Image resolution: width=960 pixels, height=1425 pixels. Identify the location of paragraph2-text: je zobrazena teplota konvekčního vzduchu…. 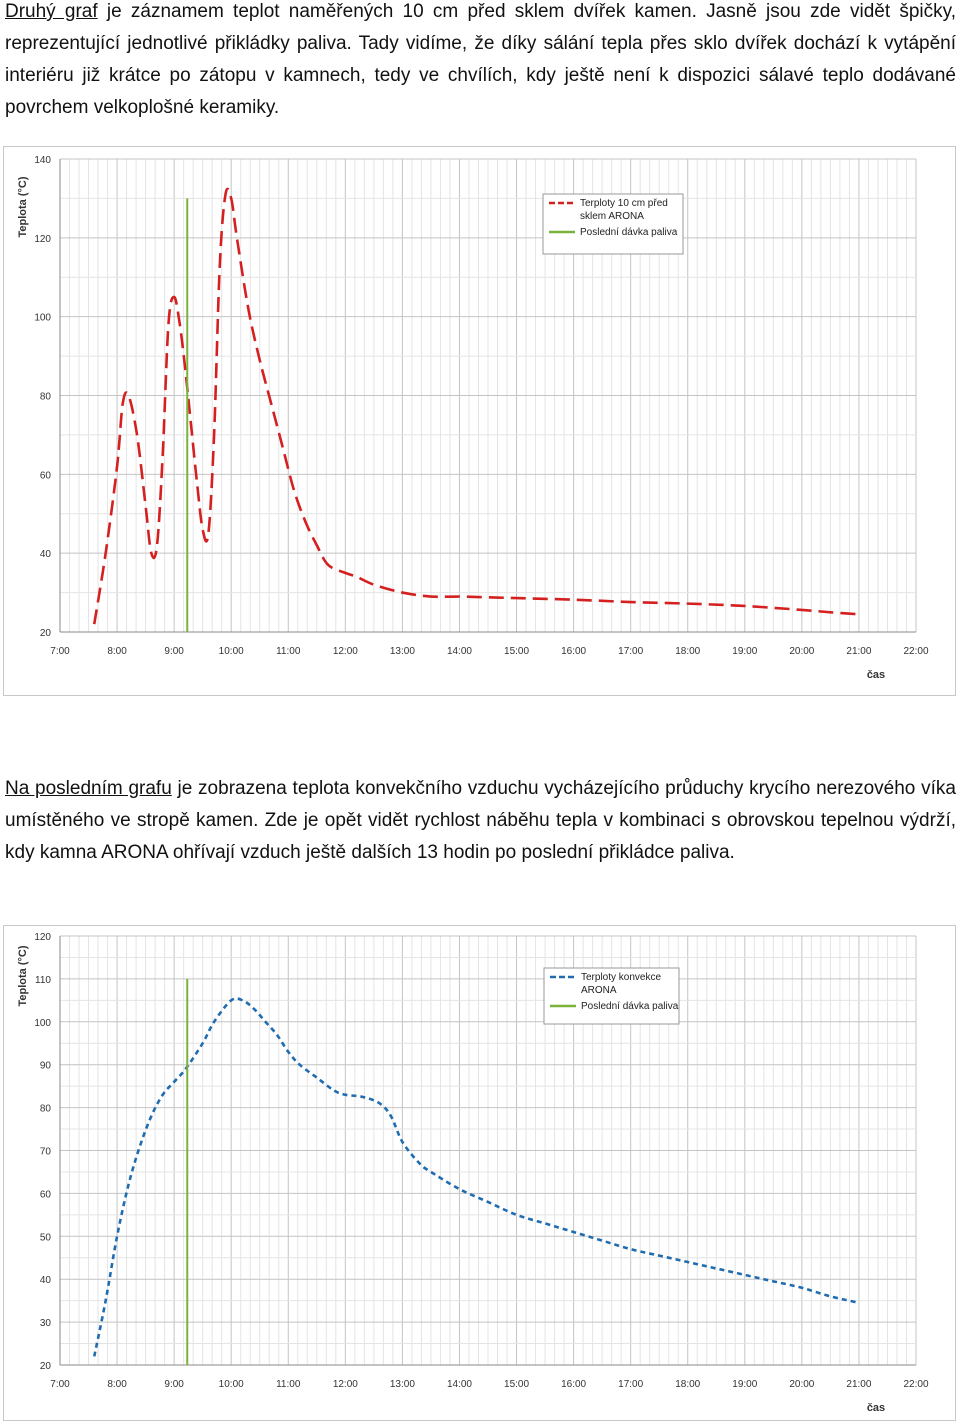
(480, 820).